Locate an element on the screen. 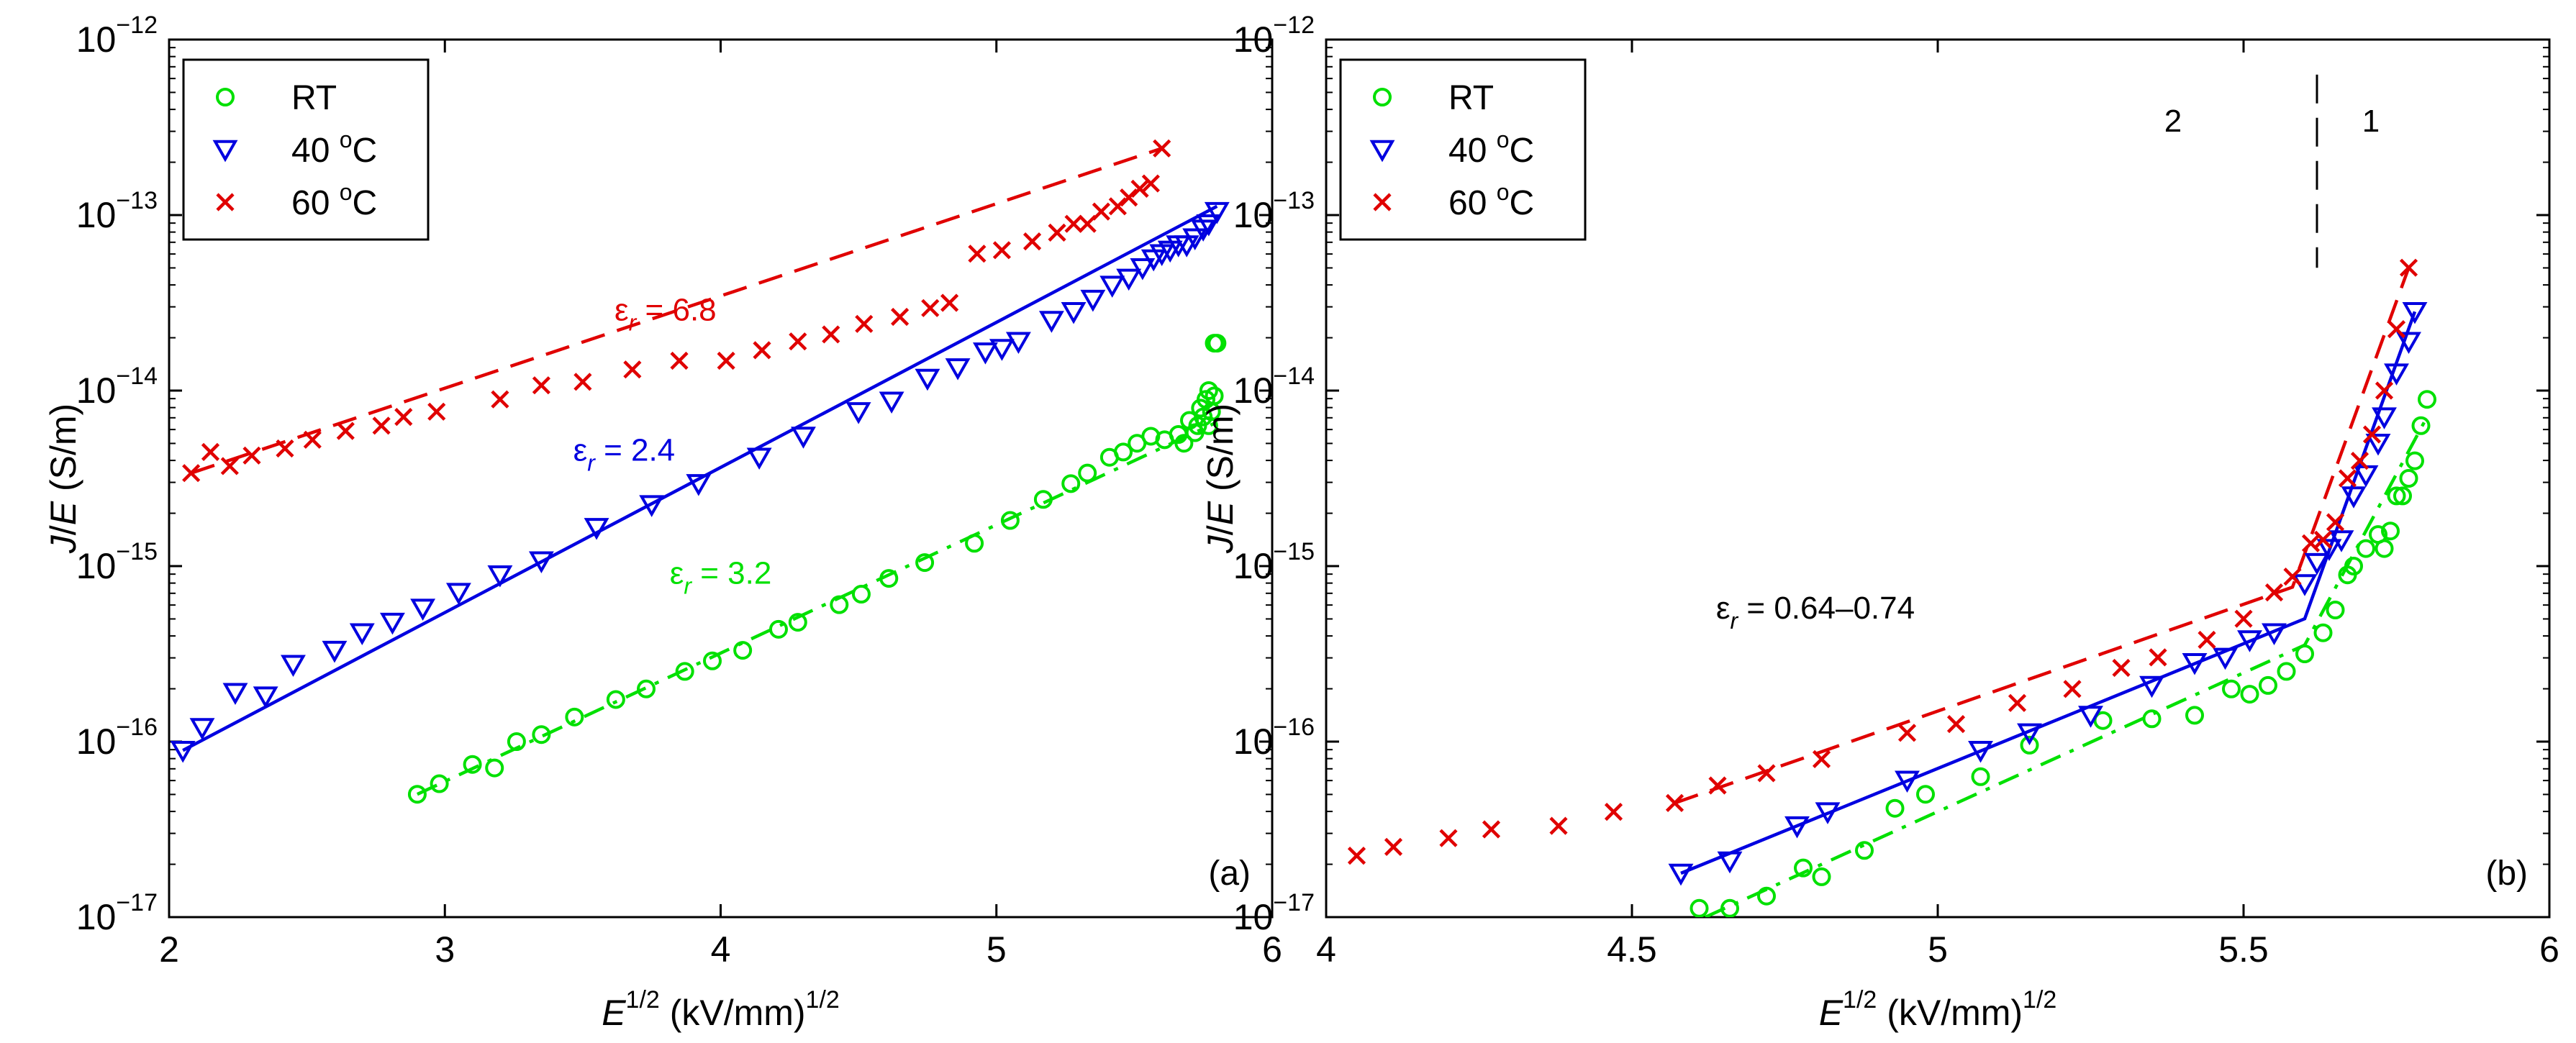  x-axis-label: E1/2 (kV/mm)1/2 is located at coordinates (1938, 1009).